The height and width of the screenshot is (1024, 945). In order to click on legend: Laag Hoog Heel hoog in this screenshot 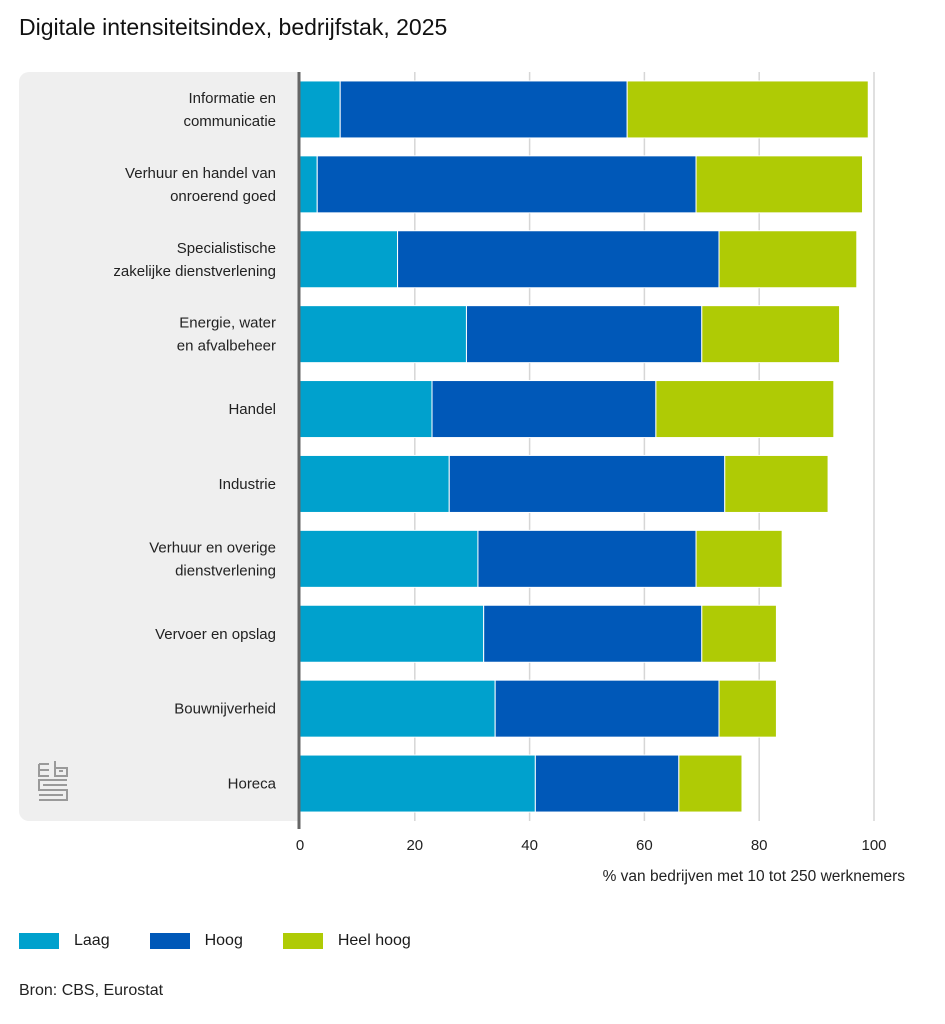, I will do `click(235, 941)`.